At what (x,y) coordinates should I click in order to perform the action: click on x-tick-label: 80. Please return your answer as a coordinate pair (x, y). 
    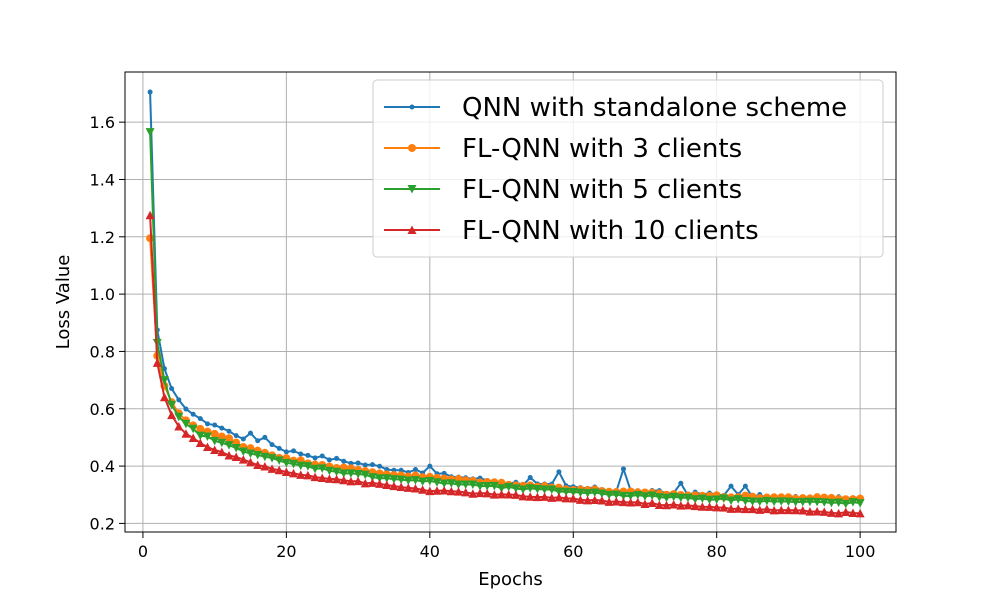
    Looking at the image, I should click on (717, 551).